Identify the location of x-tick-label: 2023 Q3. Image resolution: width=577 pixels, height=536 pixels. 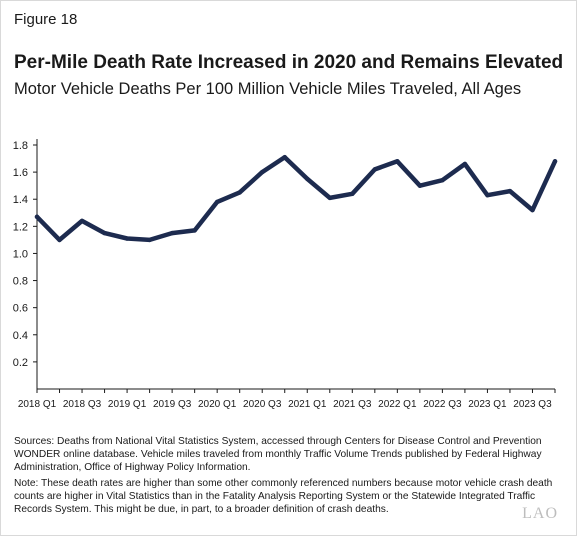
(532, 404).